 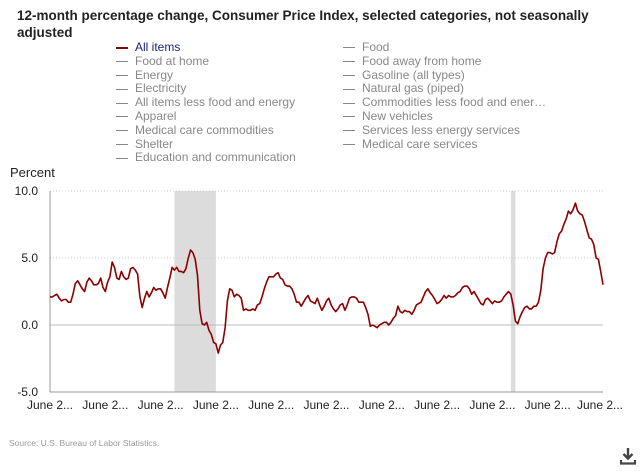 What do you see at coordinates (215, 102) in the screenshot?
I see `legend-label: All items less food and energy` at bounding box center [215, 102].